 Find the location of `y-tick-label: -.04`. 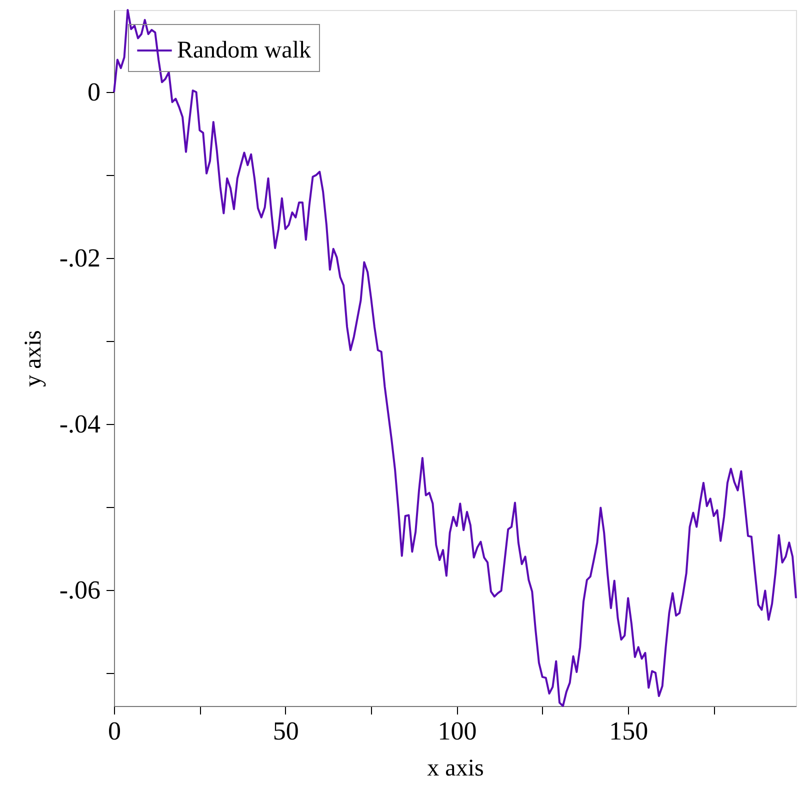

y-tick-label: -.04 is located at coordinates (79, 423).